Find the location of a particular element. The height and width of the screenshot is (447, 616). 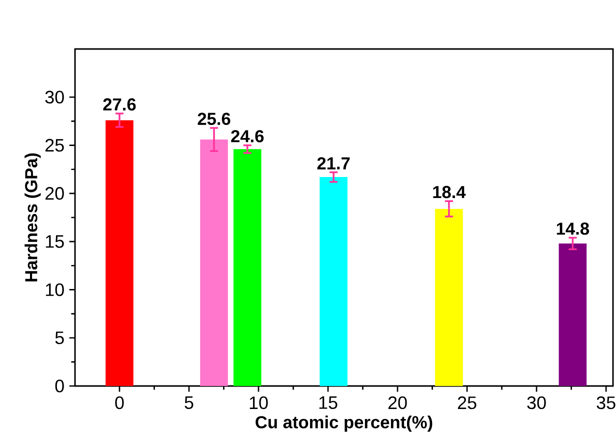

data-label: 21.7 is located at coordinates (333, 163).